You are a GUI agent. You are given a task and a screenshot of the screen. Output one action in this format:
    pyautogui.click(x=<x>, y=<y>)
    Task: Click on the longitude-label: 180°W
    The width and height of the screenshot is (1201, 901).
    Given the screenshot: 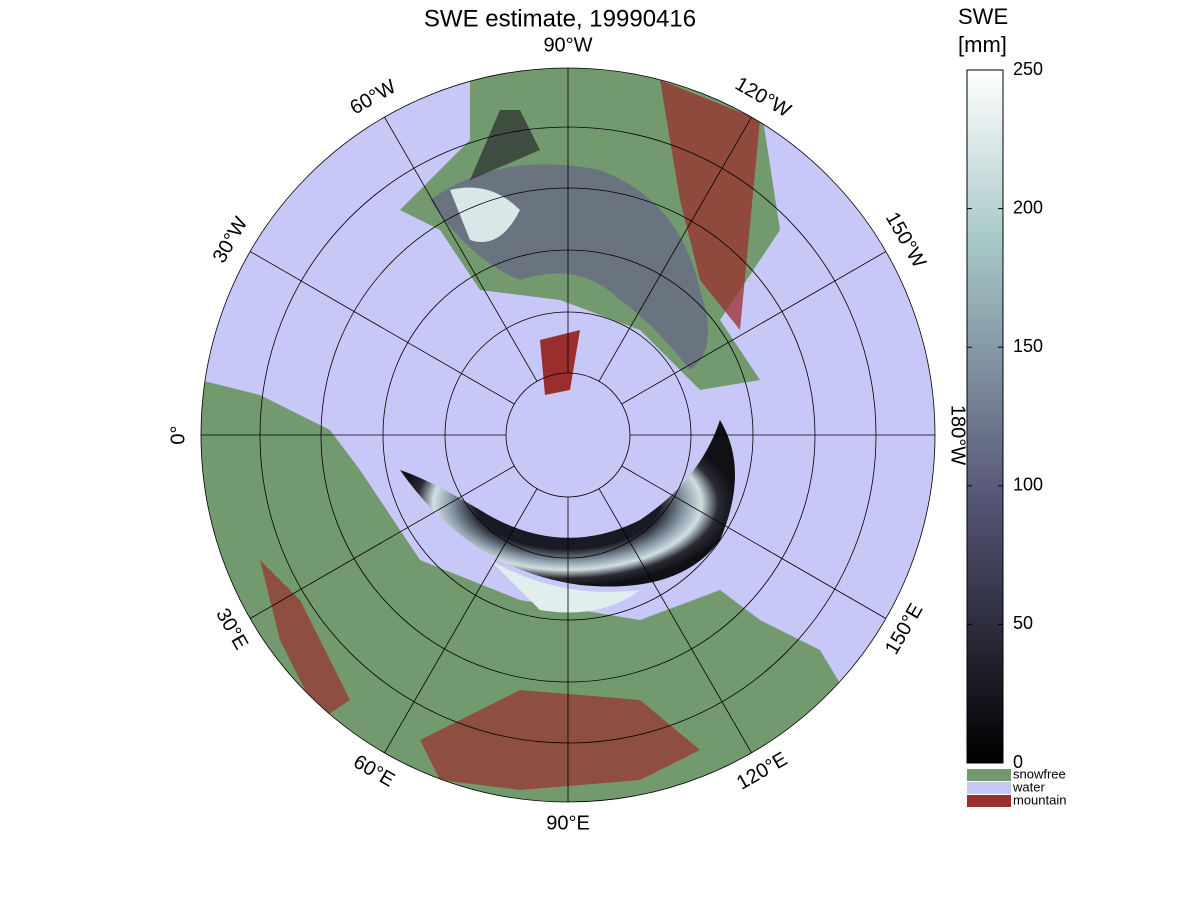 What is the action you would take?
    pyautogui.click(x=958, y=435)
    